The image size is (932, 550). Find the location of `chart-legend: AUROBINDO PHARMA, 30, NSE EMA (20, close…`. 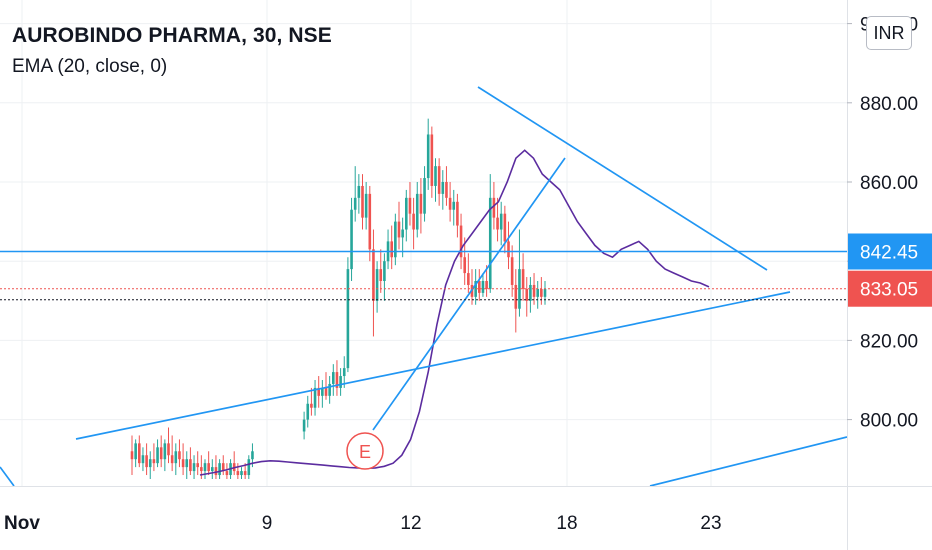

chart-legend: AUROBINDO PHARMA, 30, NSE EMA (20, close… is located at coordinates (172, 51).